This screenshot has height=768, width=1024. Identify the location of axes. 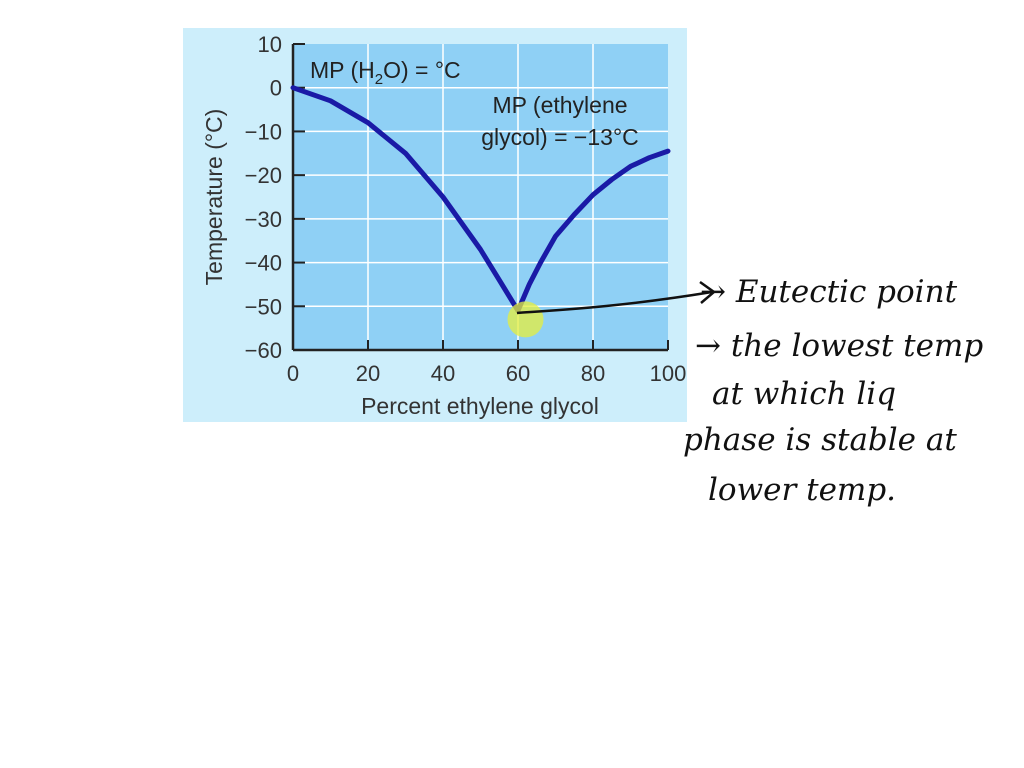
(480, 197).